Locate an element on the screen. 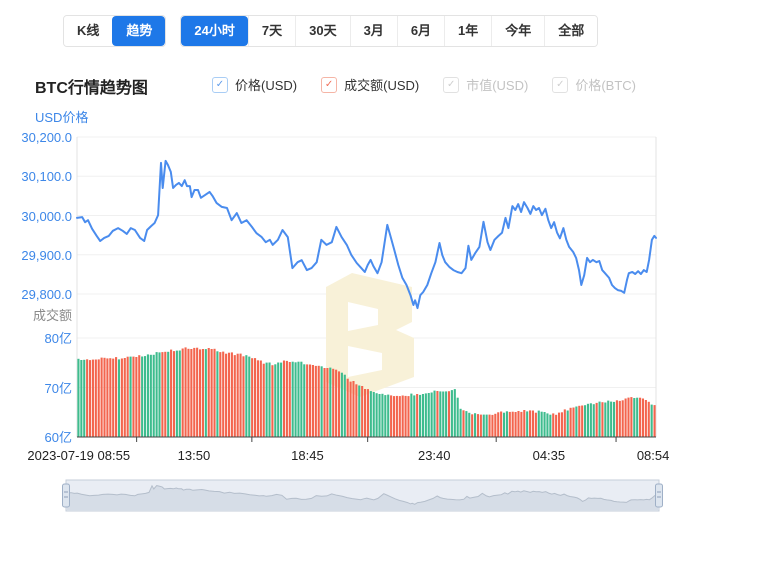 The height and width of the screenshot is (563, 780). tab-all: 全部 is located at coordinates (571, 31).